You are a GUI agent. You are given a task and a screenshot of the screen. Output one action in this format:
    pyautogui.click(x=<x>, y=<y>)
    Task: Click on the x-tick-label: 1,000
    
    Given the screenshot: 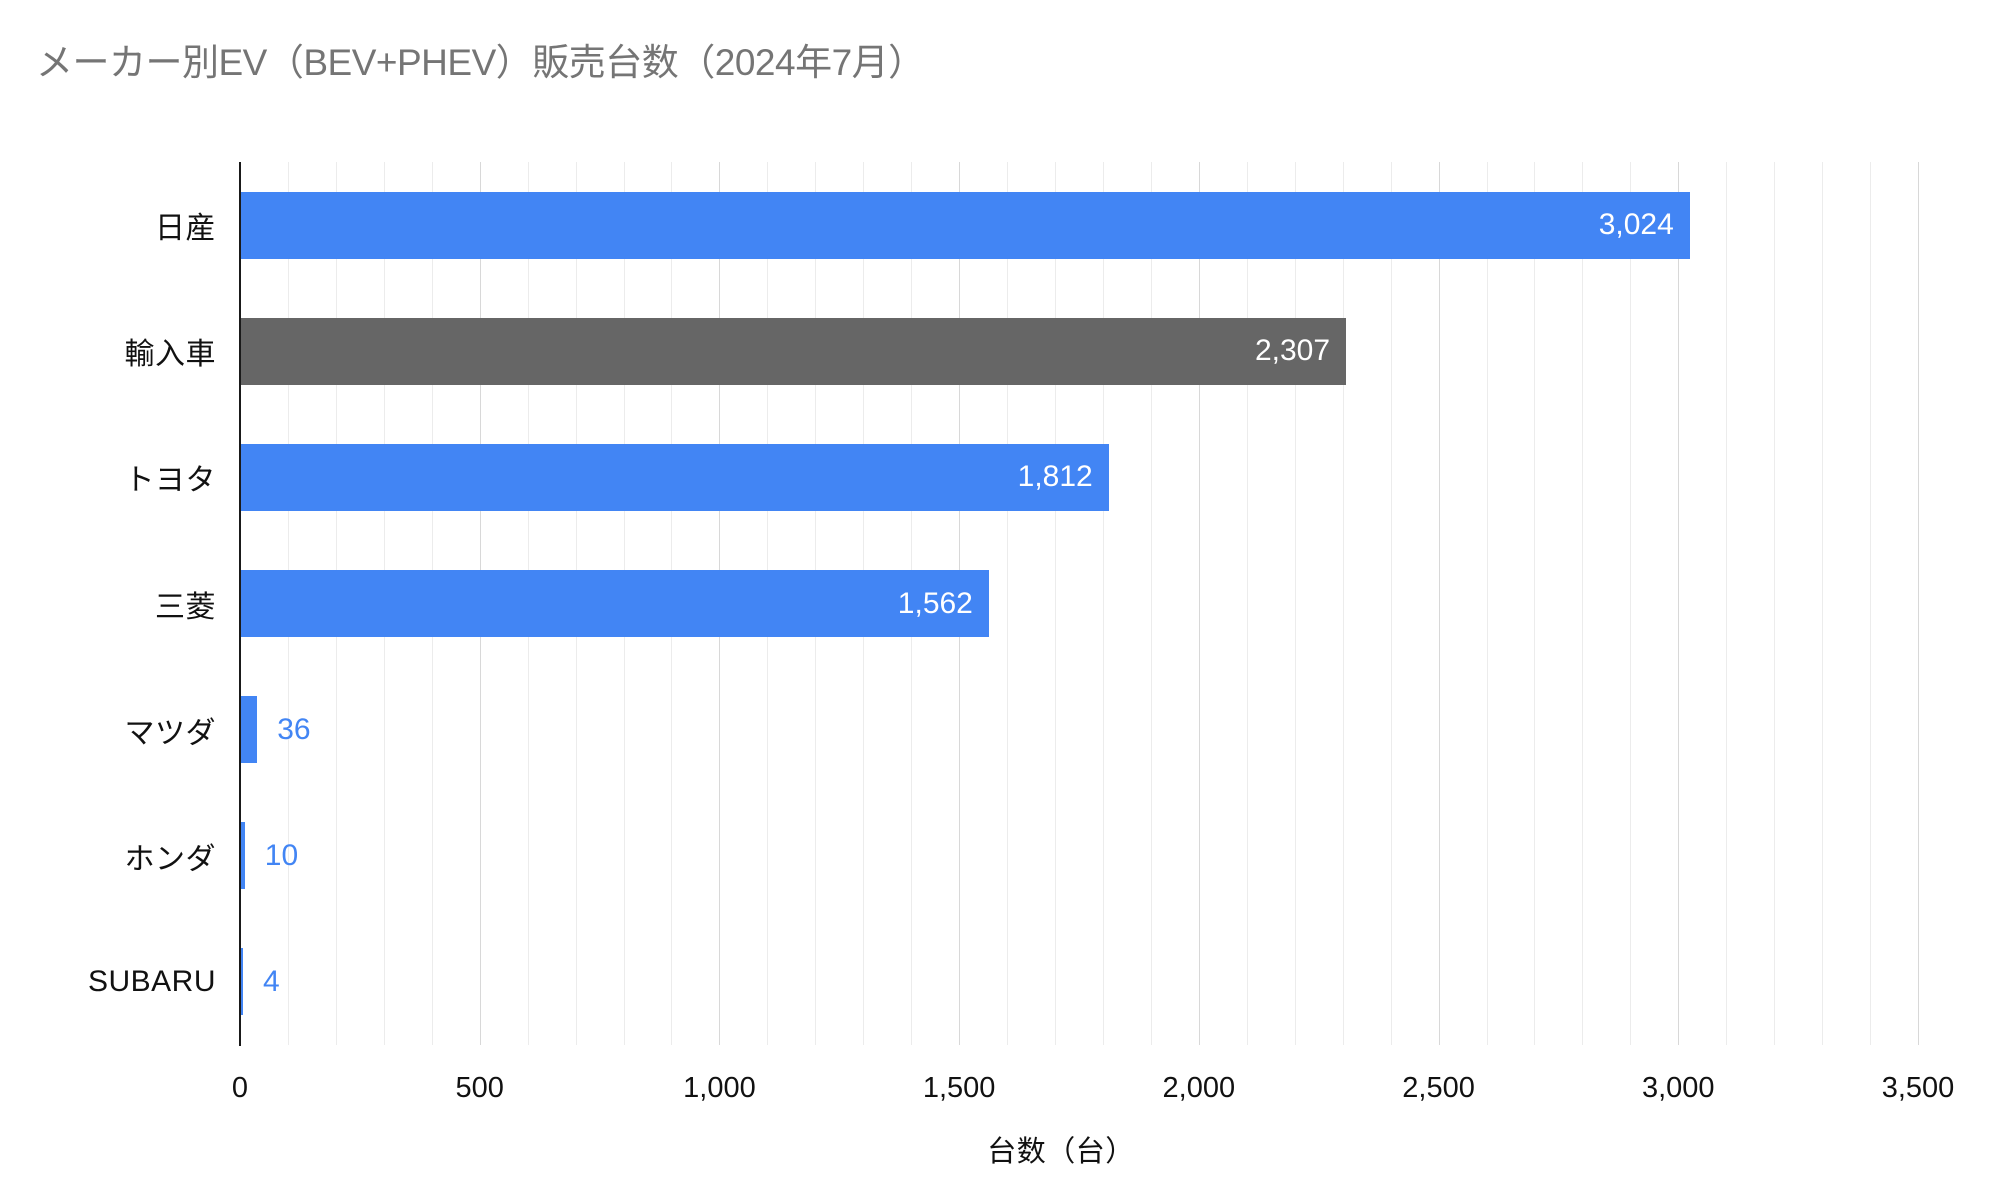 What is the action you would take?
    pyautogui.click(x=719, y=1088)
    